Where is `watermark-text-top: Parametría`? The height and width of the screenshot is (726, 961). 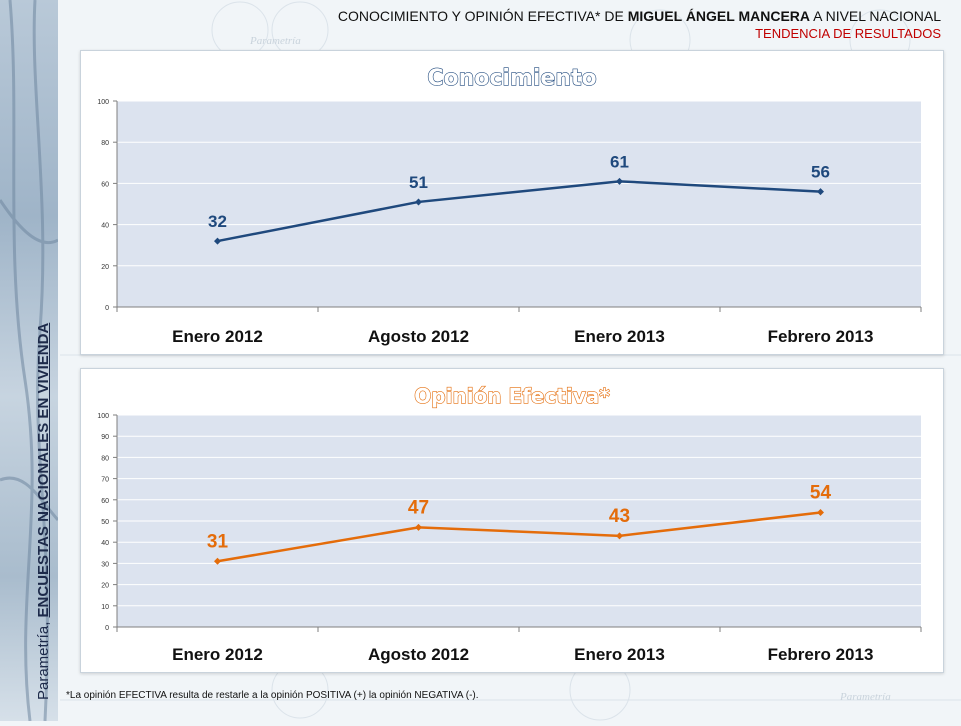
watermark-text-top: Parametría is located at coordinates (275, 41).